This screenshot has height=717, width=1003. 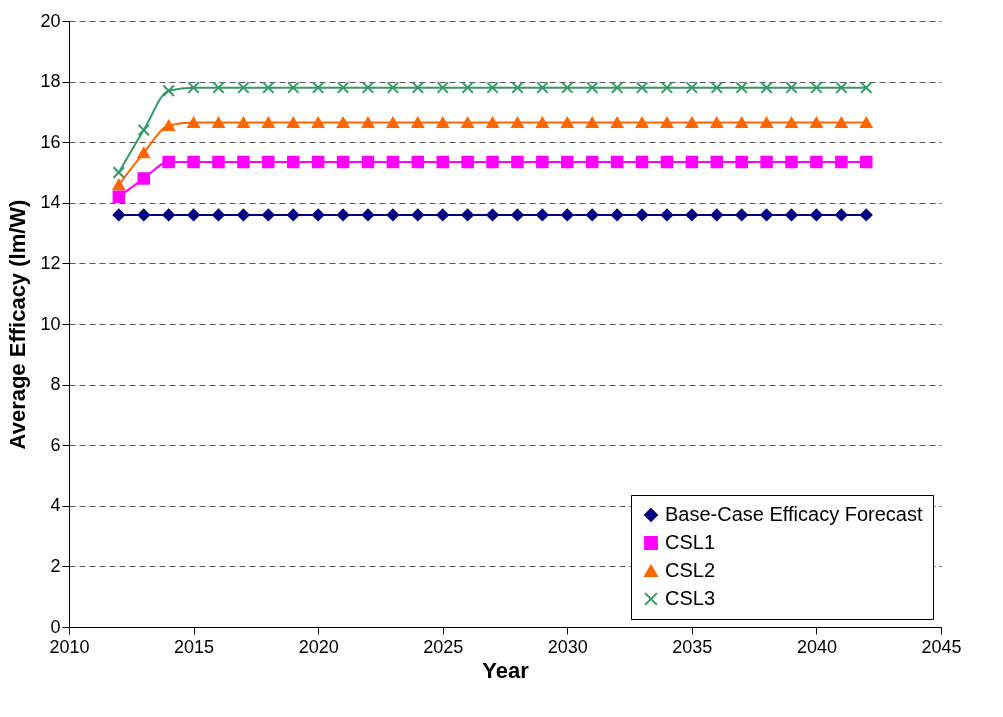 What do you see at coordinates (194, 646) in the screenshot?
I see `x-tick-label: 2015` at bounding box center [194, 646].